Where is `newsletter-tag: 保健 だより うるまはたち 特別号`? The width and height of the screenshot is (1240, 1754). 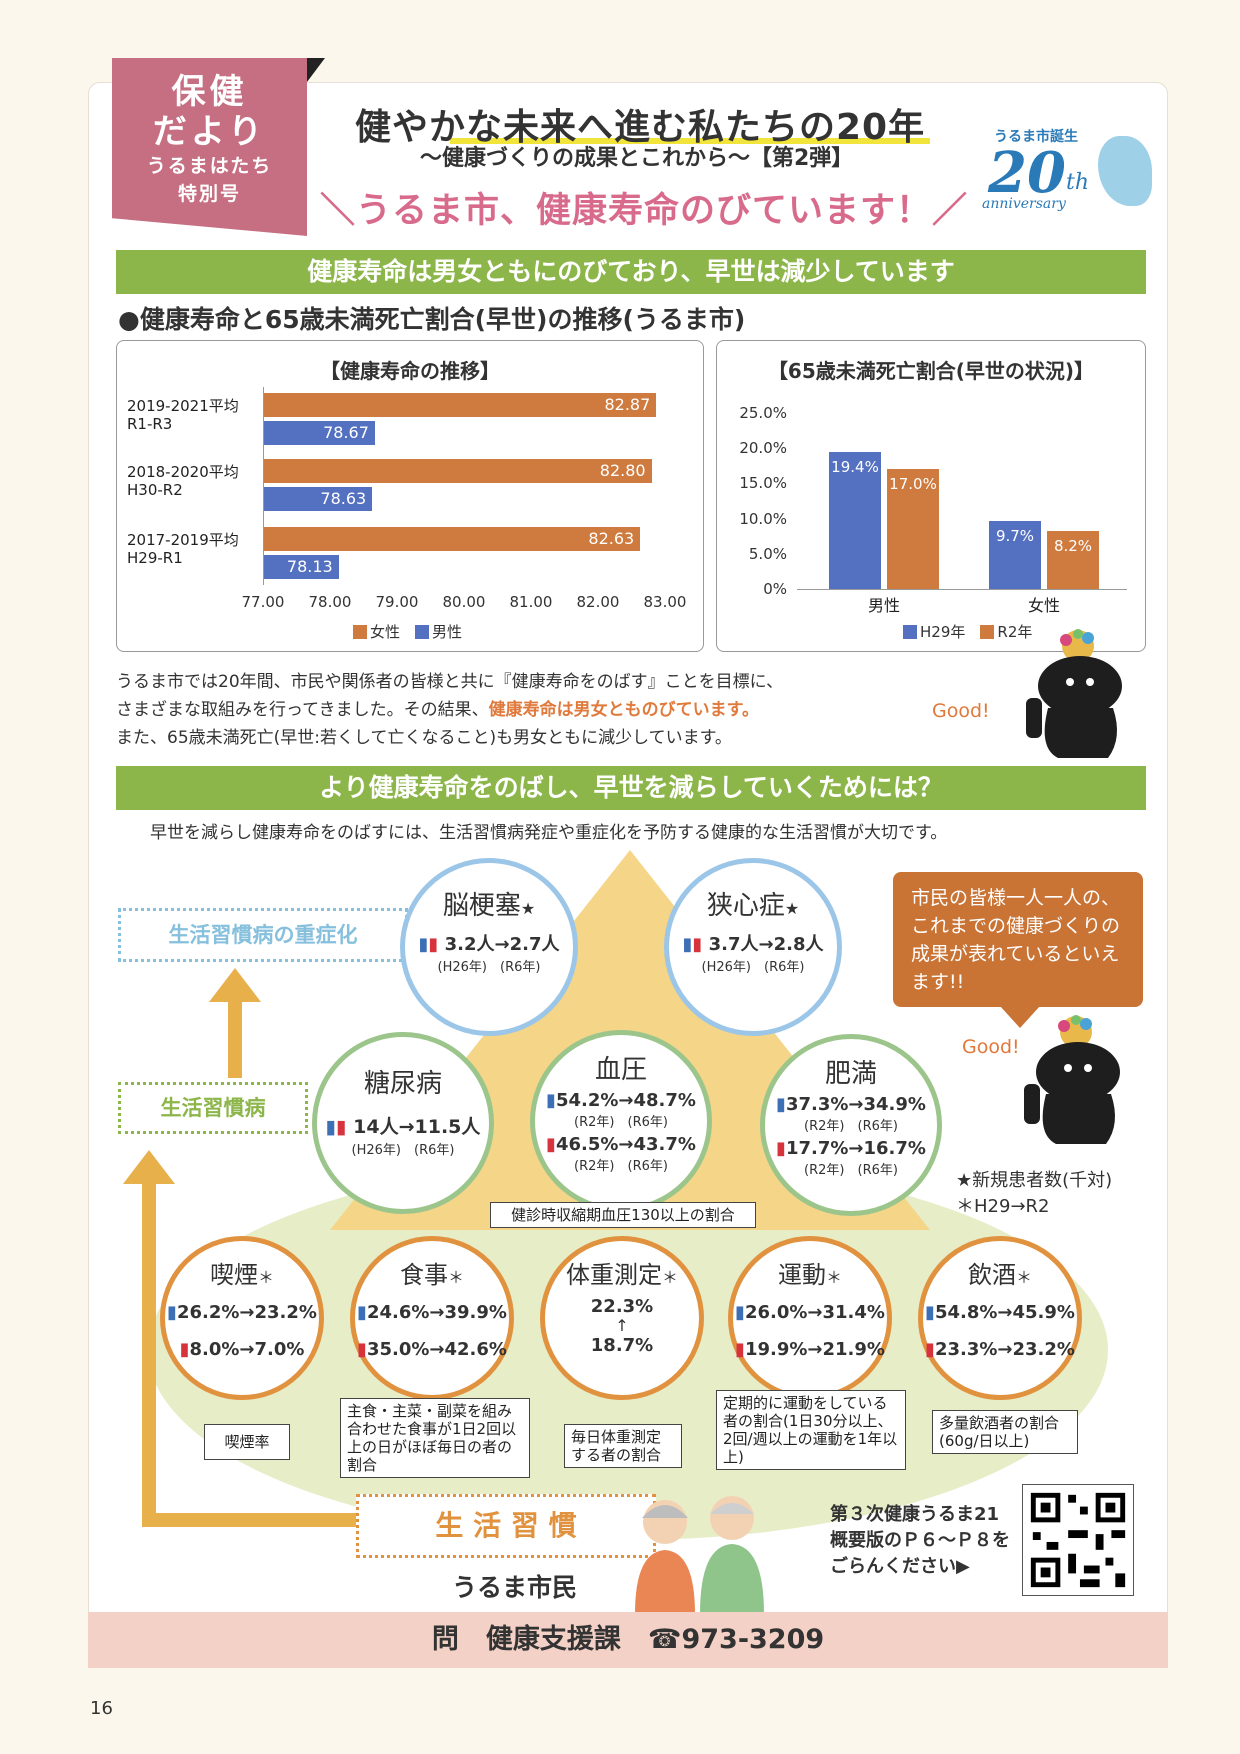
newsletter-tag: 保健 だより うるまはたち 特別号 is located at coordinates (209, 147).